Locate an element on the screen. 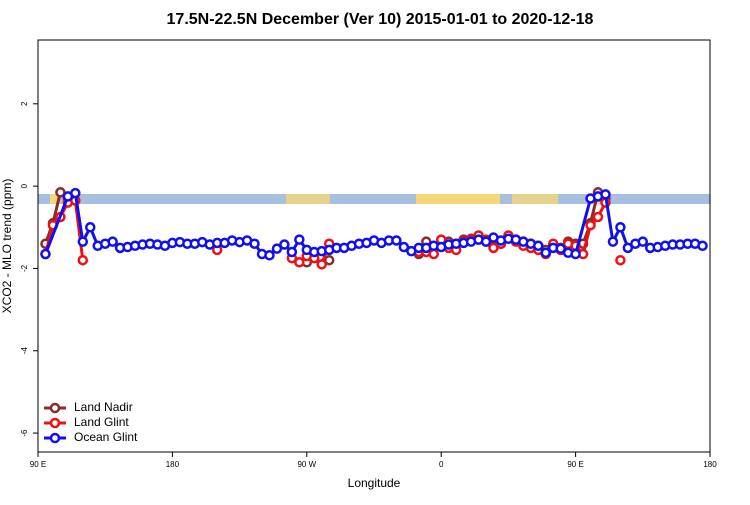 Image resolution: width=750 pixels, height=505 pixels. y-tick-label: 2 is located at coordinates (24, 103).